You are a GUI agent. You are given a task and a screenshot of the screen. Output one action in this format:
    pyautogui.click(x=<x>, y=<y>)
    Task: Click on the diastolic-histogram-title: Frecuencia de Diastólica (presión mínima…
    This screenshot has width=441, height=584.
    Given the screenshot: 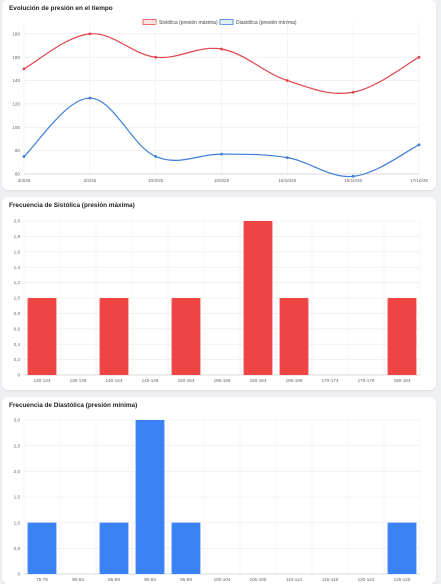 What is the action you would take?
    pyautogui.click(x=73, y=405)
    